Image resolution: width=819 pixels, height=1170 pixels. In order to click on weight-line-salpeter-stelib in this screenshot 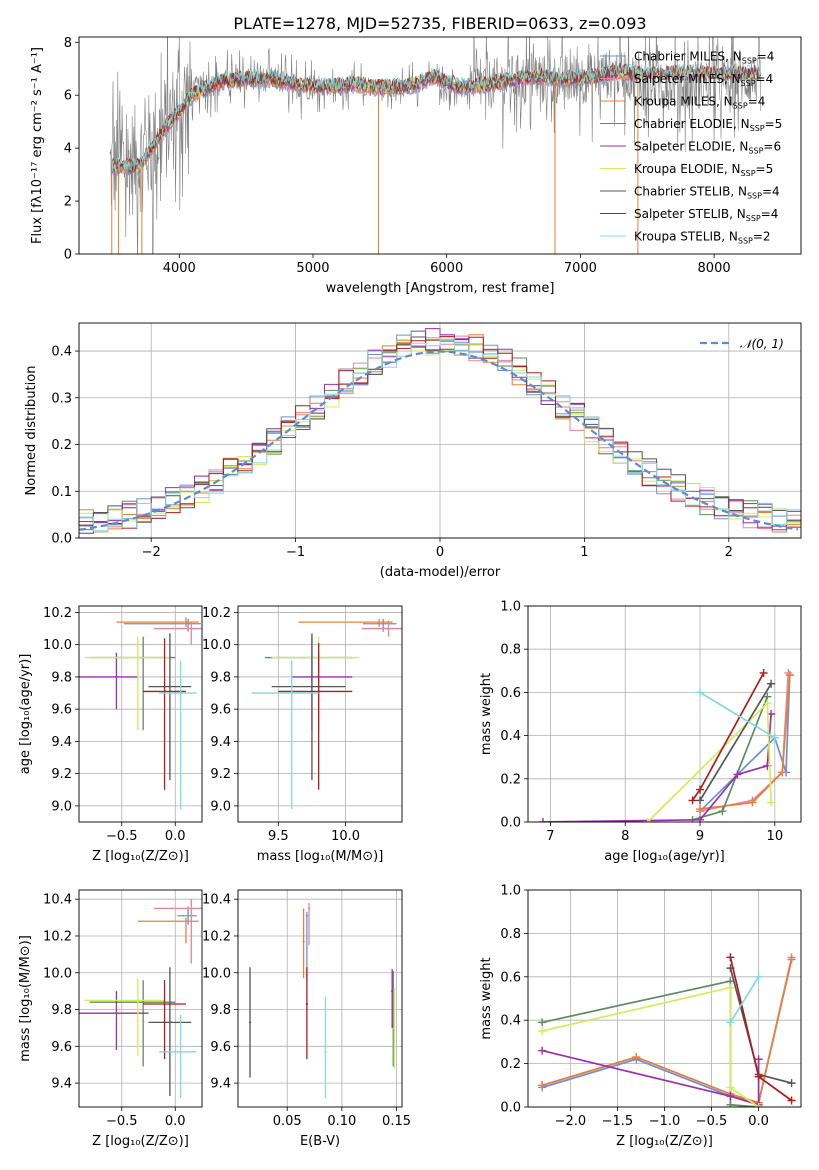, I will do `click(761, 1029)`.